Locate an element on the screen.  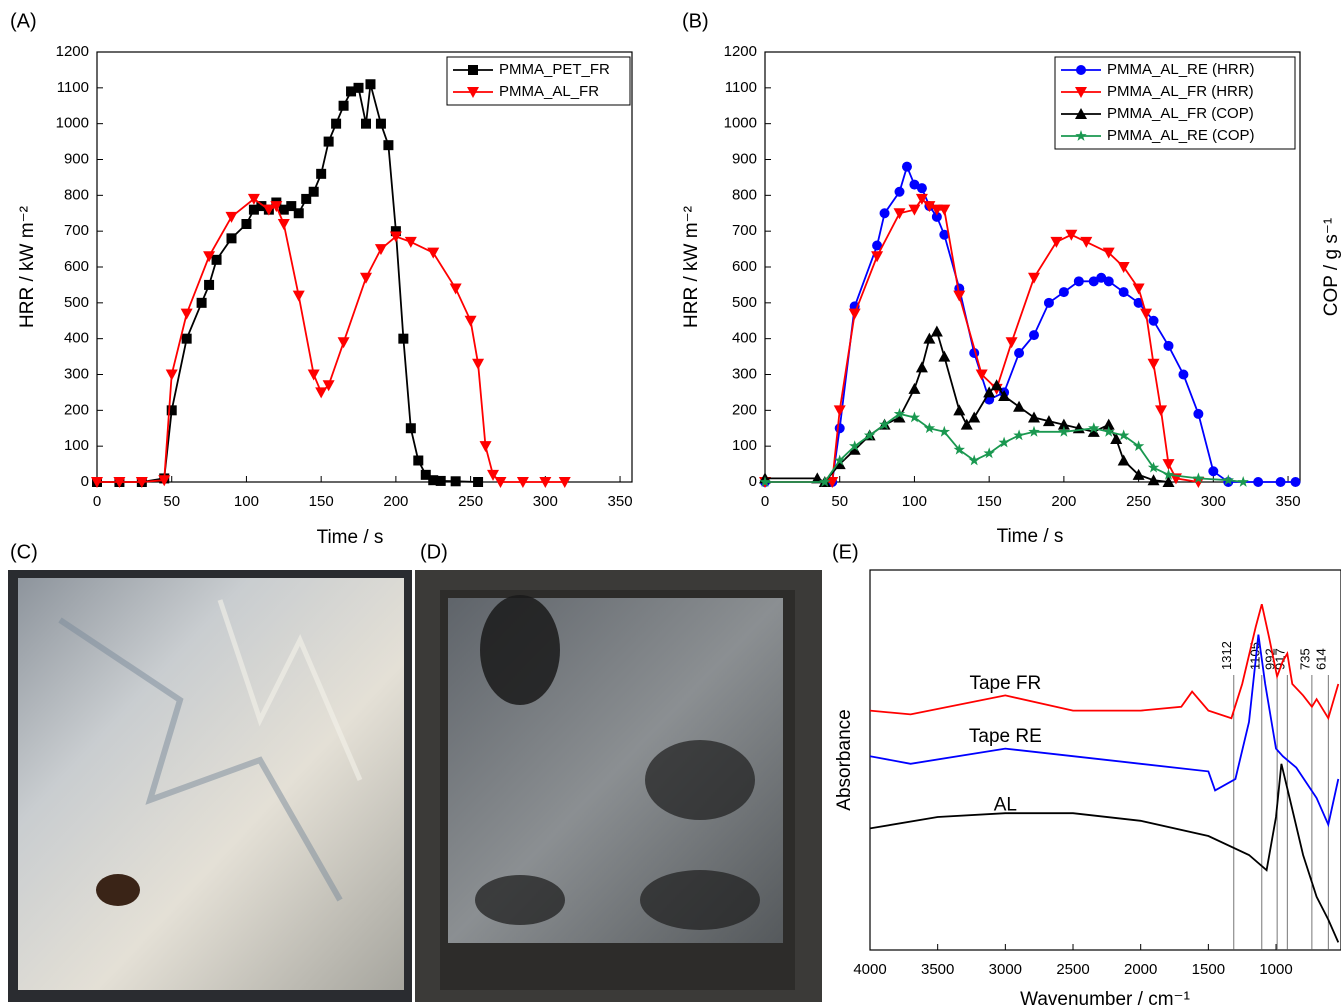
x-axis-label: Wavenumber / cm⁻¹ is located at coordinates (1105, 998).